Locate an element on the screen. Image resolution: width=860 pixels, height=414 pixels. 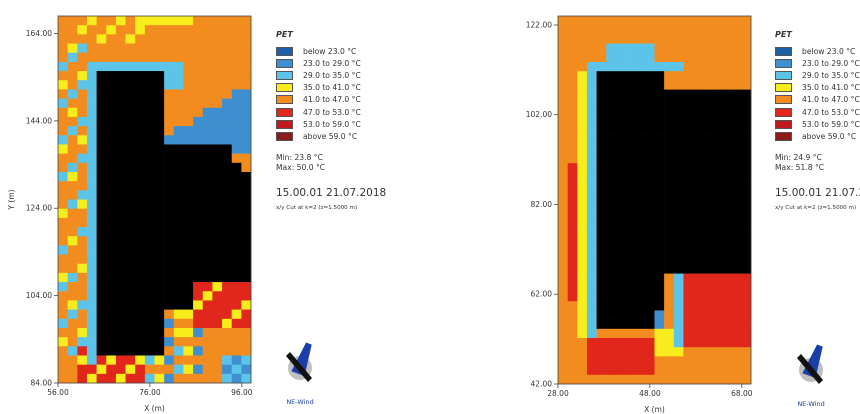
legend-item: 41.0 to 47.0 °C is located at coordinates (817, 100).